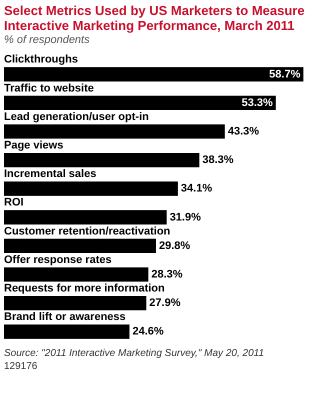 This screenshot has width=324, height=397. Describe the element at coordinates (165, 303) in the screenshot. I see `data-label: 27.9%` at that location.